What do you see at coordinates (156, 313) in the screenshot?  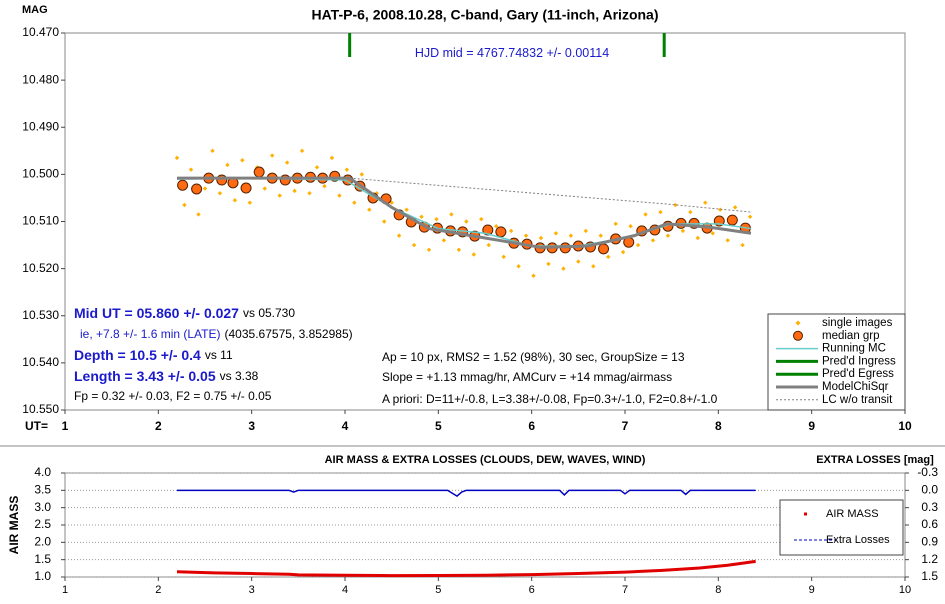 I see `annotation-part: Mid UT = 05.860 +/- 0.027` at bounding box center [156, 313].